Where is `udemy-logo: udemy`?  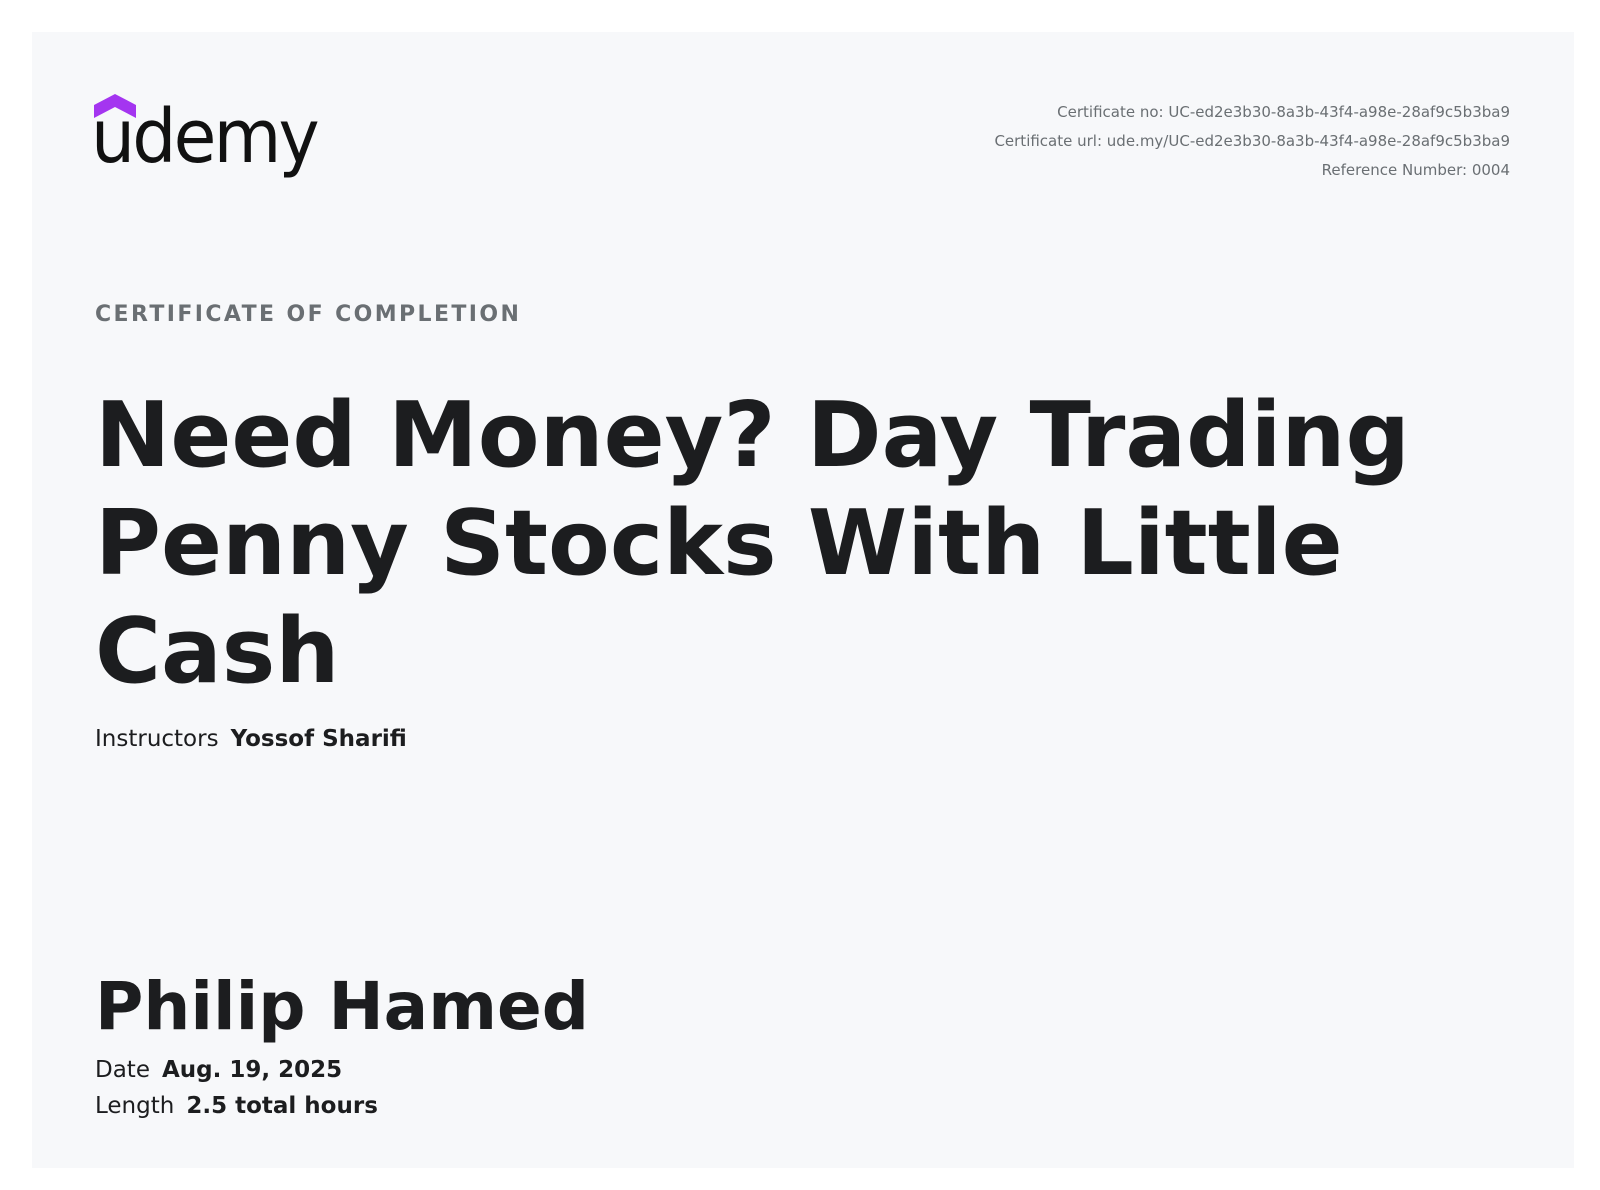 udemy-logo: udemy is located at coordinates (227, 145).